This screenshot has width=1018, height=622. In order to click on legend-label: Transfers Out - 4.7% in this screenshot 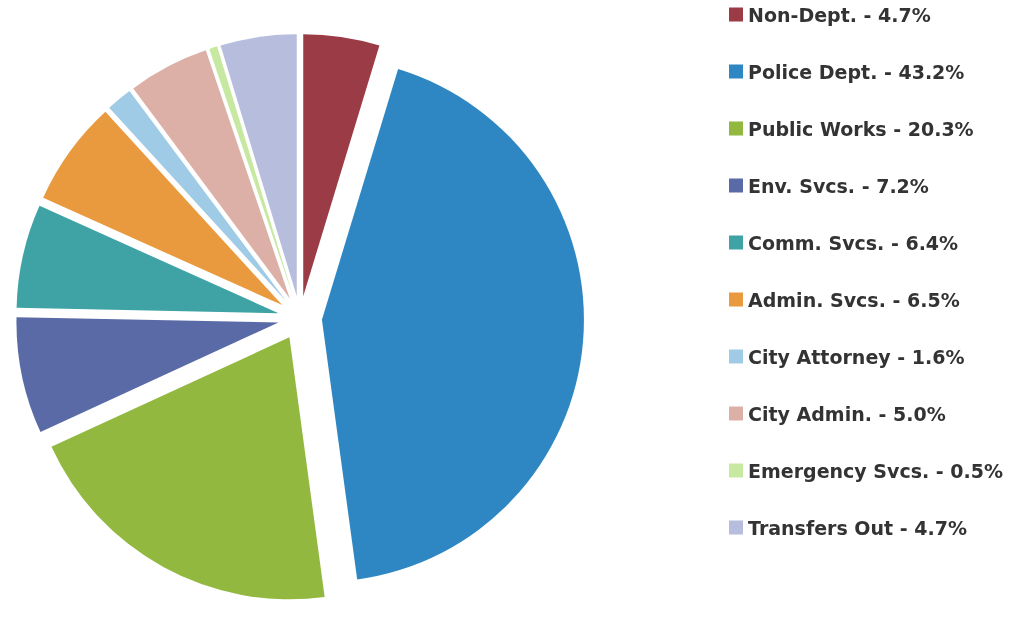, I will do `click(857, 527)`.